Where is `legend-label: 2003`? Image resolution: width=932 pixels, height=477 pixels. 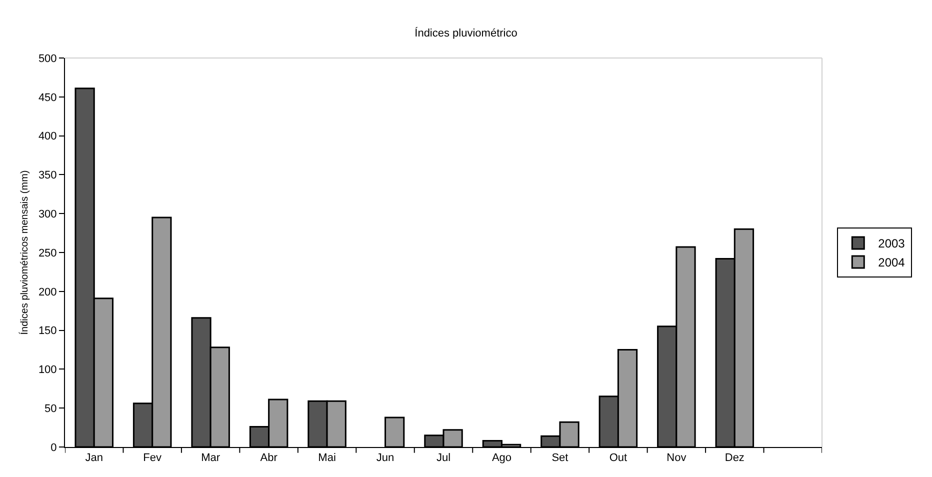 legend-label: 2003 is located at coordinates (892, 243).